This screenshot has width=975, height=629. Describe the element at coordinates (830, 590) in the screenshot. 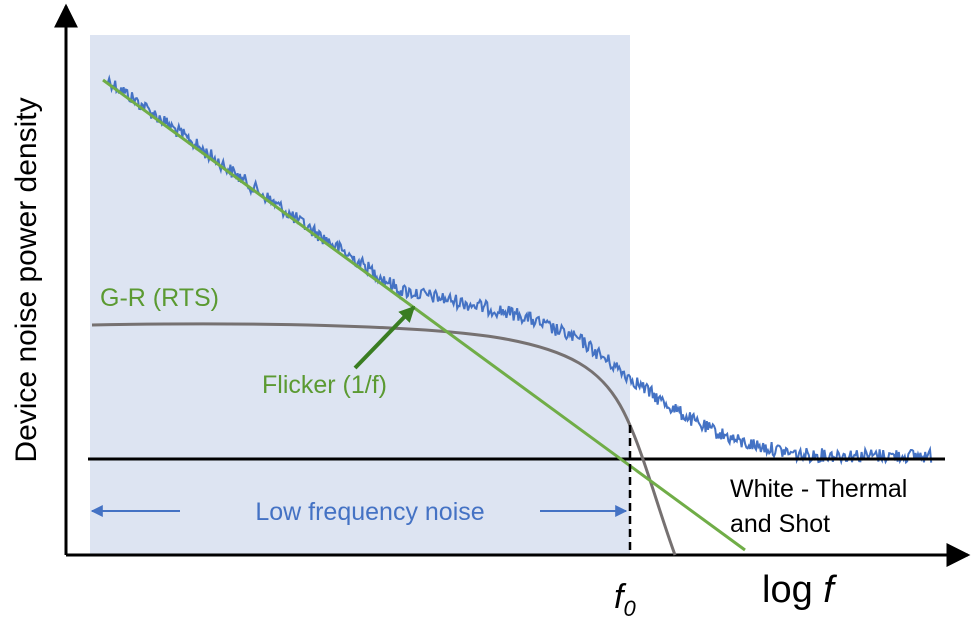

I see `x-axis-variable: f` at that location.